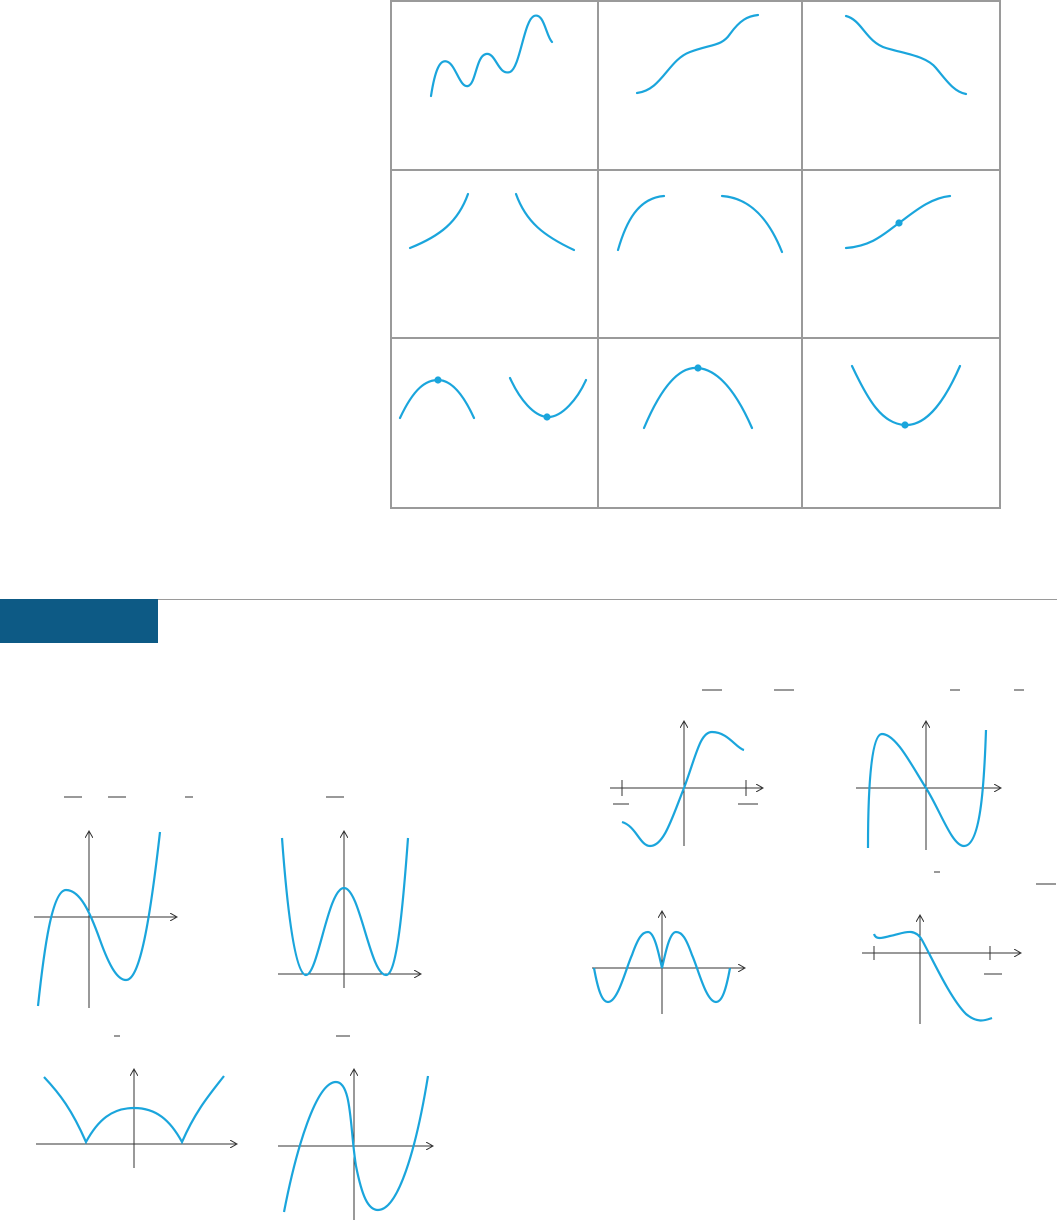  What do you see at coordinates (697, 54) in the screenshot?
I see `cell-1-2-increasing-curve` at bounding box center [697, 54].